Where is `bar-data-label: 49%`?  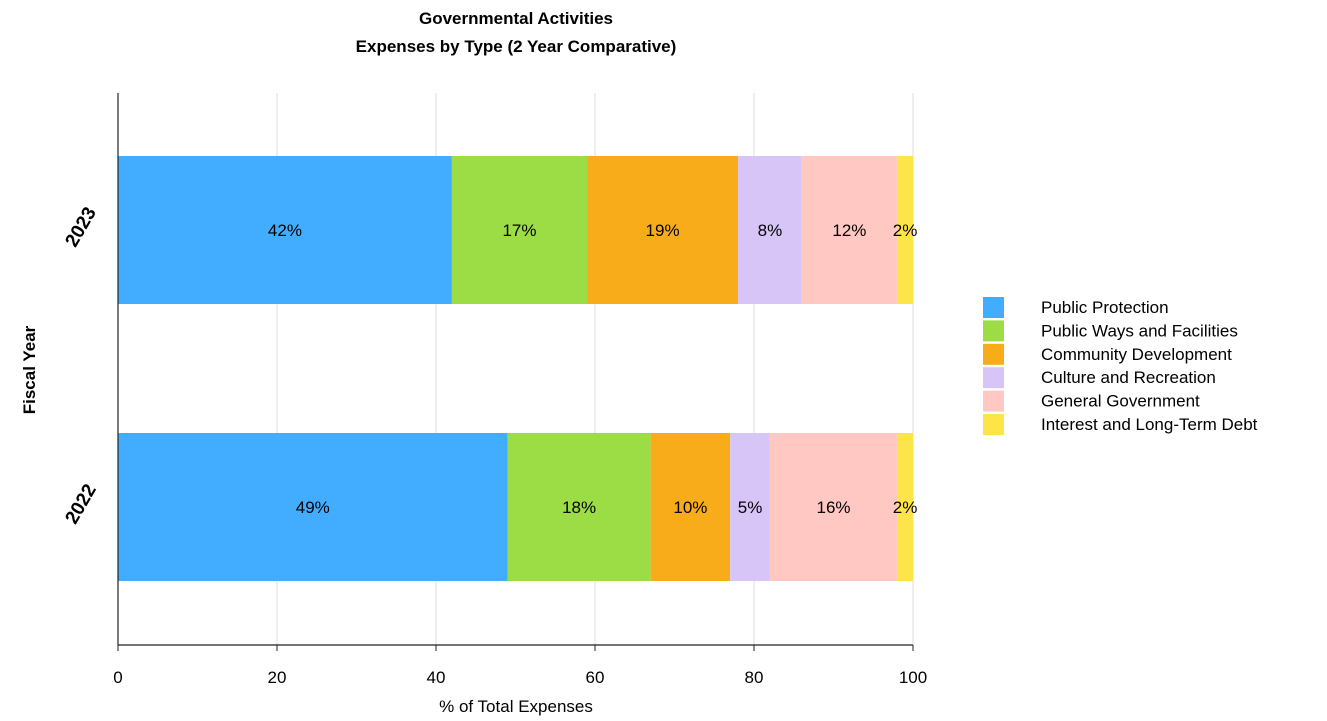 bar-data-label: 49% is located at coordinates (313, 507).